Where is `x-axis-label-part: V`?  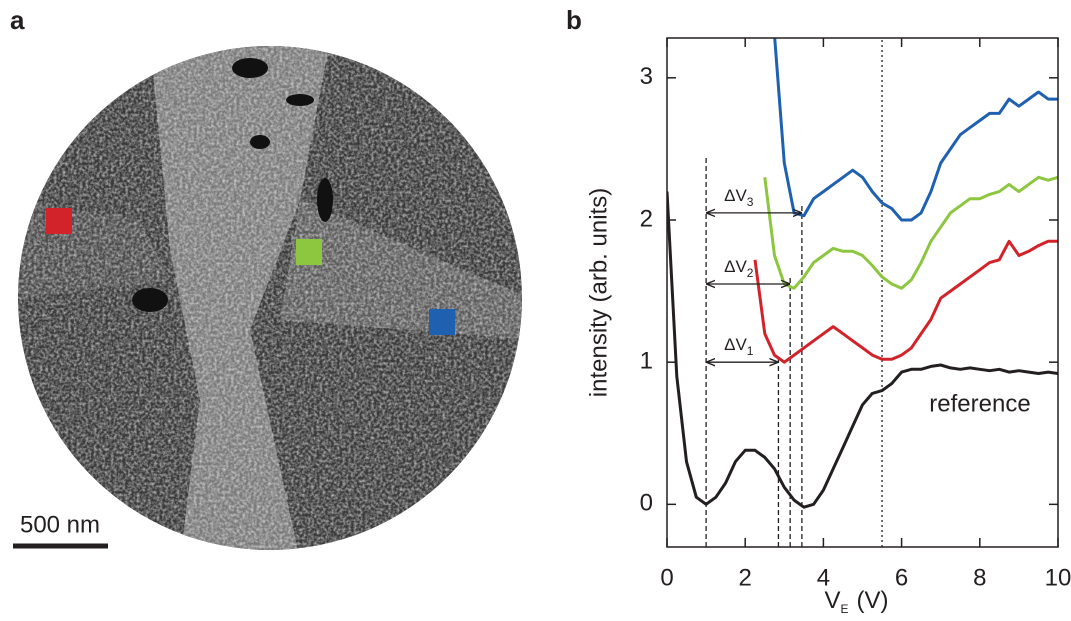
x-axis-label-part: V is located at coordinates (832, 600).